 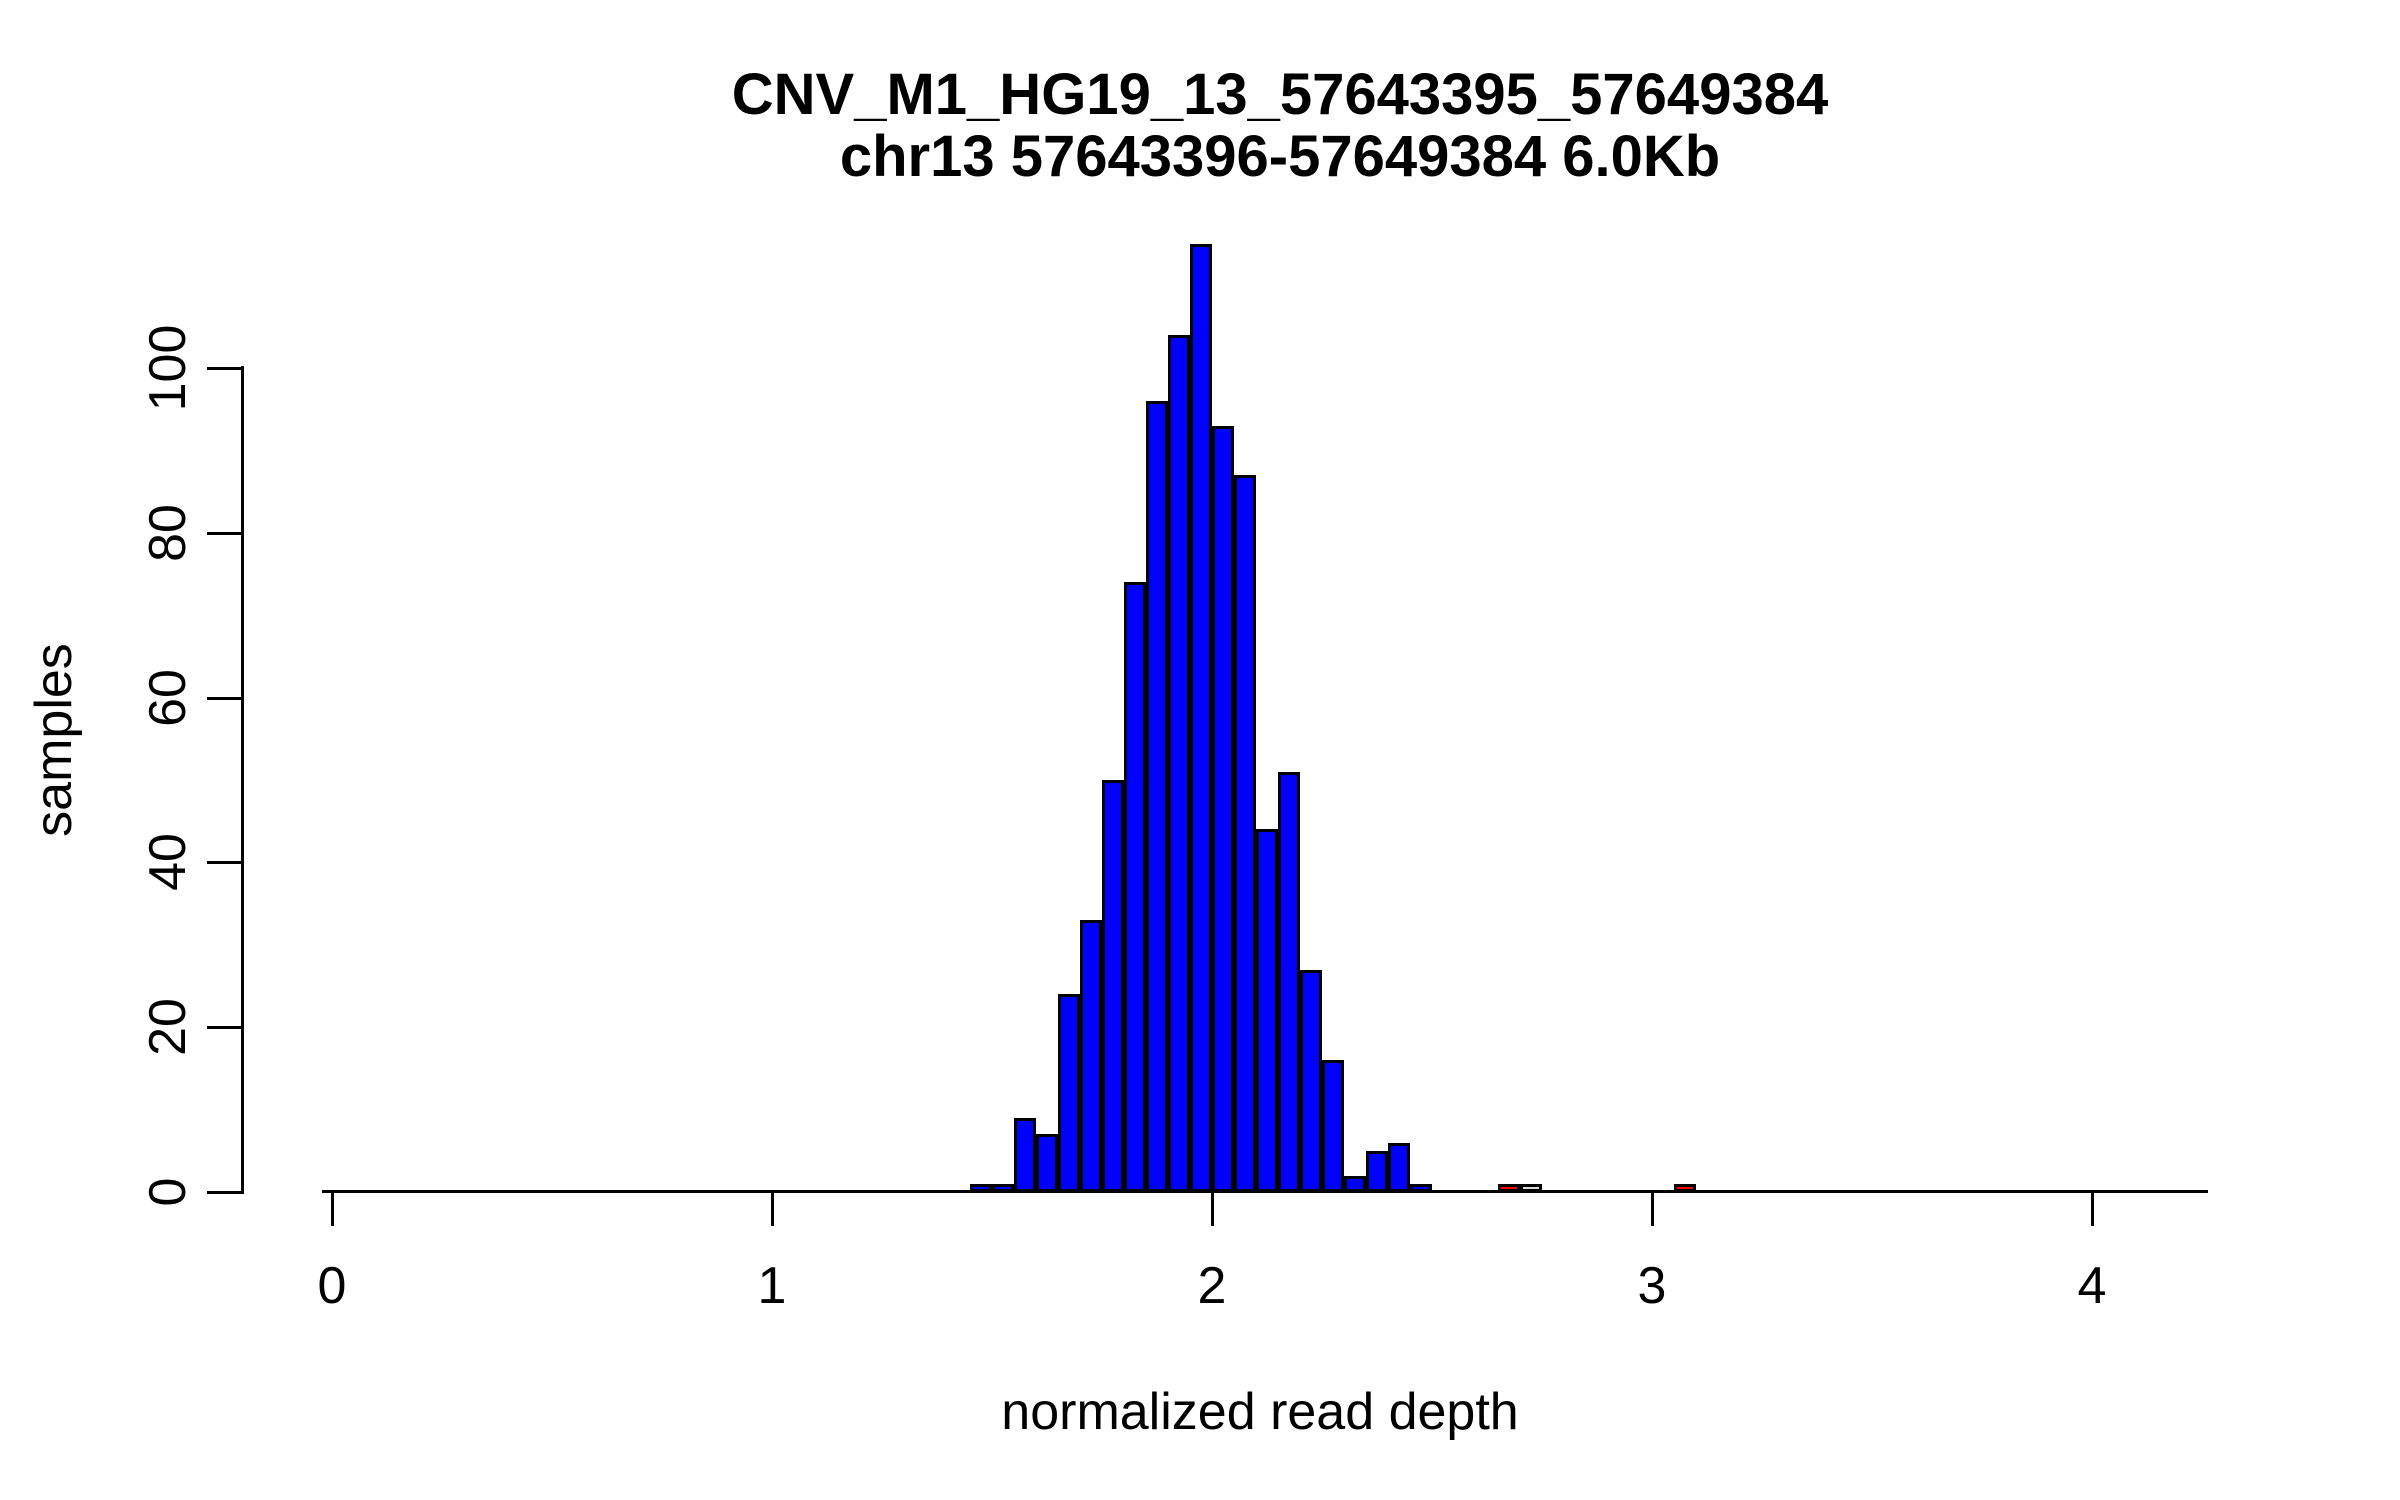 I want to click on chart-title: CNV_M1_HG19_13_57643395_57649384, so click(x=1280, y=94).